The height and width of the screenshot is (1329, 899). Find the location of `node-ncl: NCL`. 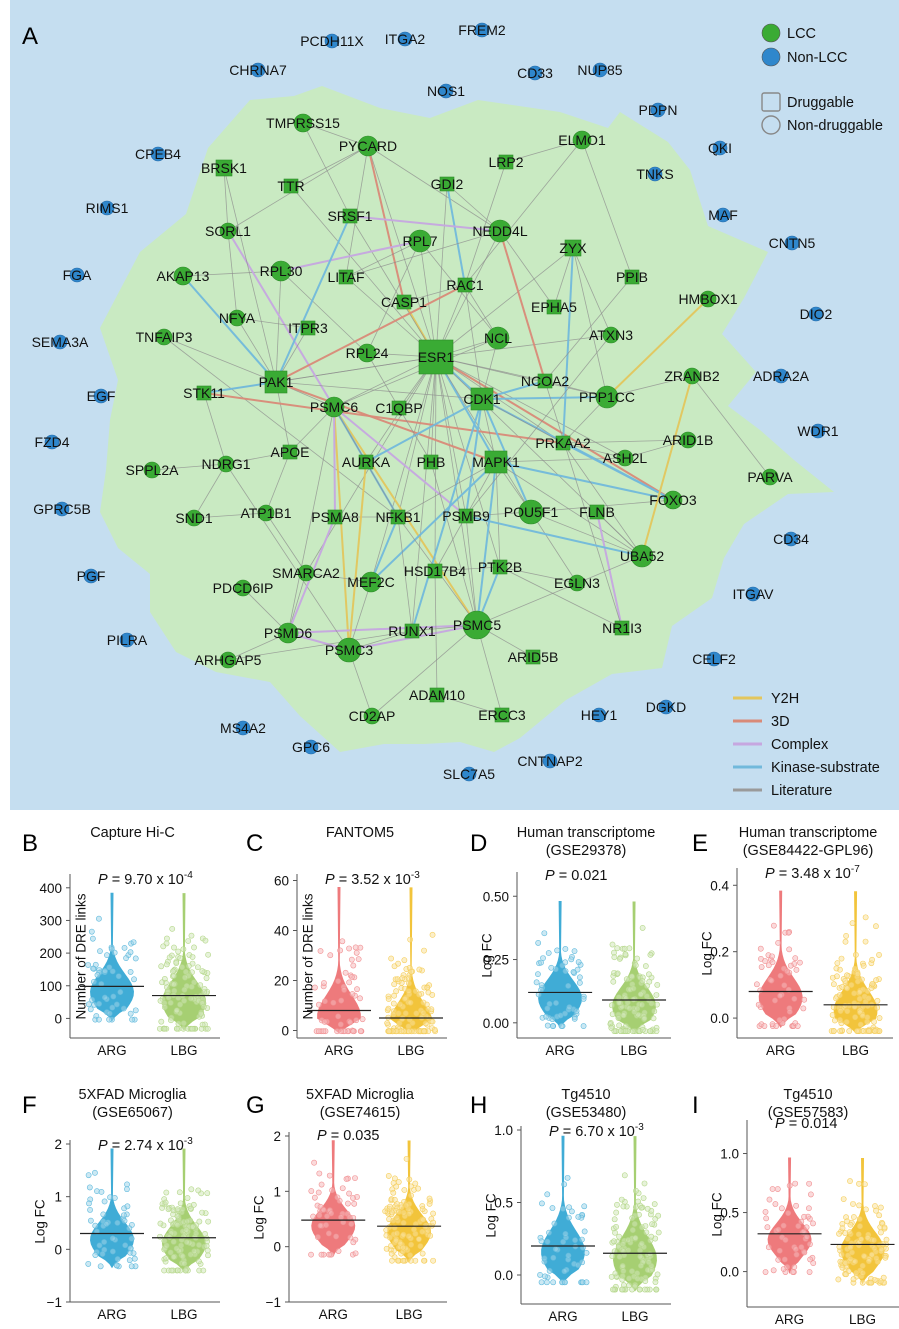

node-ncl: NCL is located at coordinates (498, 338).